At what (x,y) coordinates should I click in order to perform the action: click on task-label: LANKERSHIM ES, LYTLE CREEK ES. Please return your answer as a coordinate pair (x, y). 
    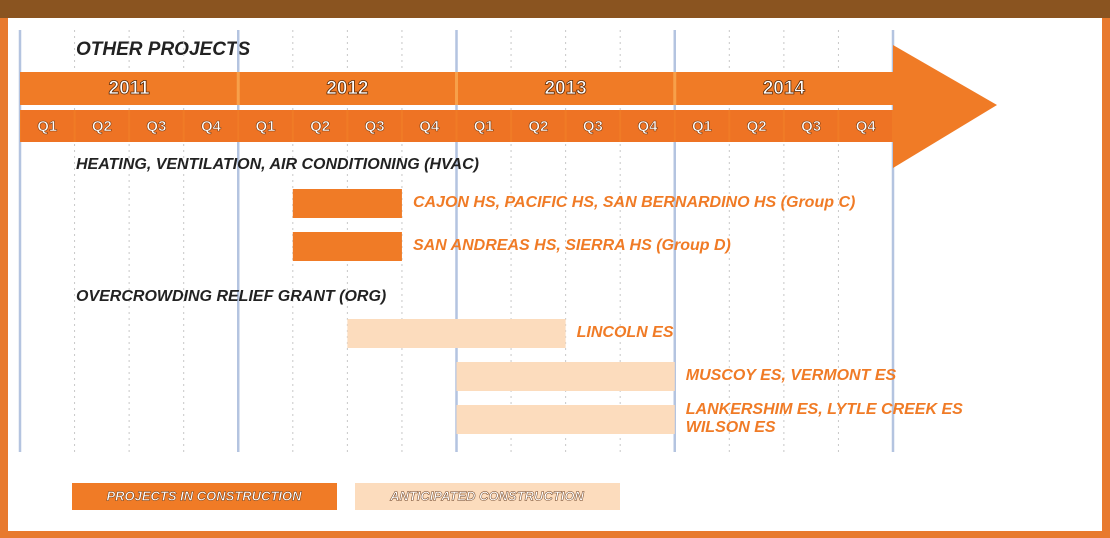
    Looking at the image, I should click on (824, 409).